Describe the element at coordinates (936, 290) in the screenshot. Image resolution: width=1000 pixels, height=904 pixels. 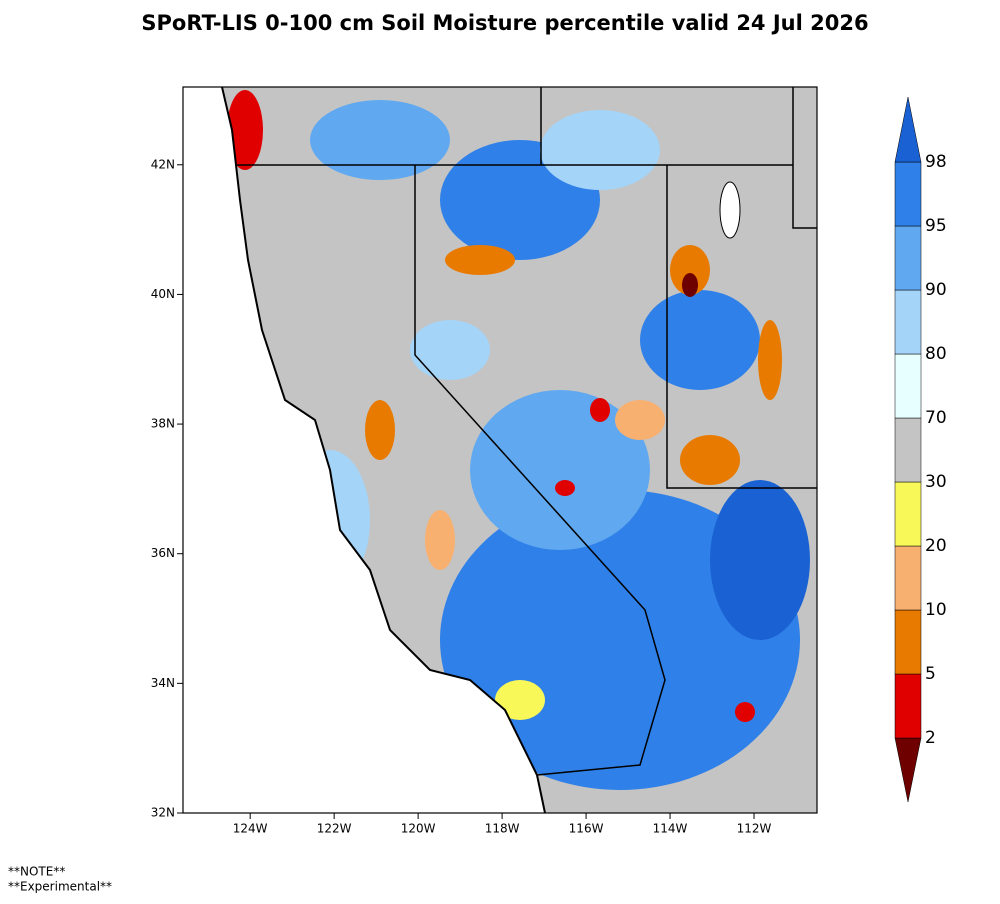
I see `colorbar-label: 90` at that location.